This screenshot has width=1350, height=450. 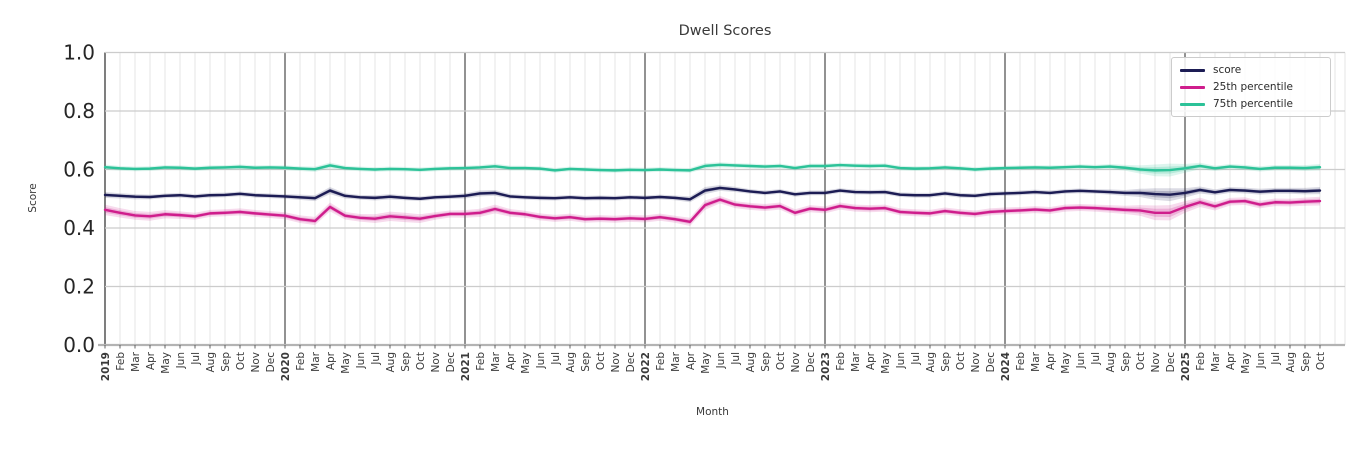 I want to click on x-tick-label: 2025, so click(x=1186, y=366).